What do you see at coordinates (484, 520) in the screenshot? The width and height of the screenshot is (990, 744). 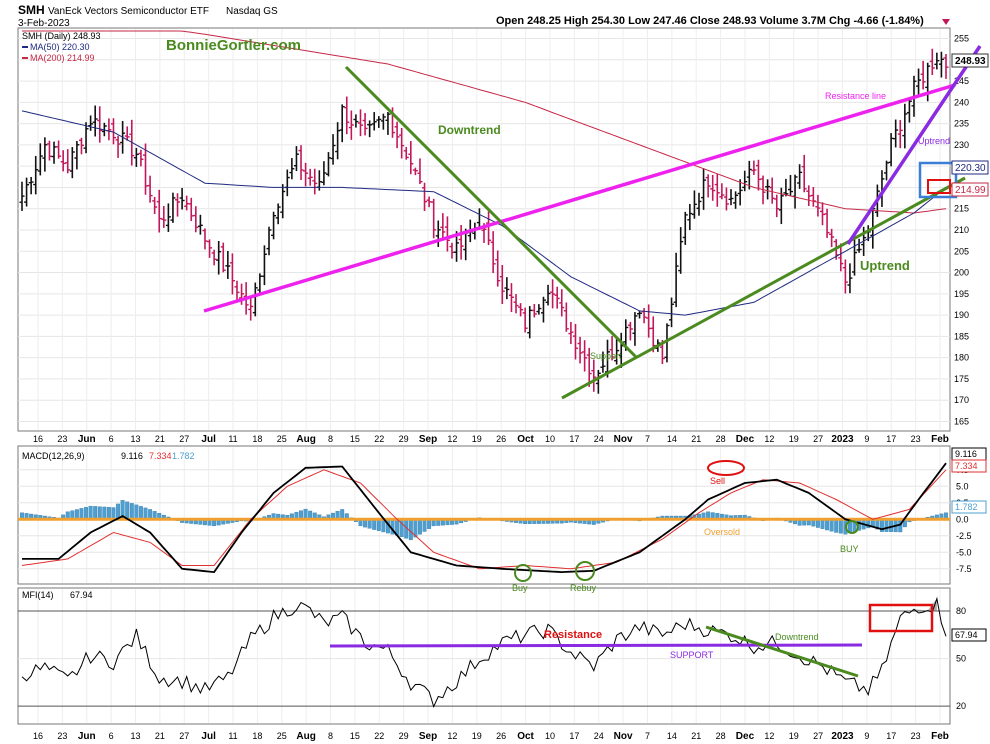 I see `macd-histogram` at bounding box center [484, 520].